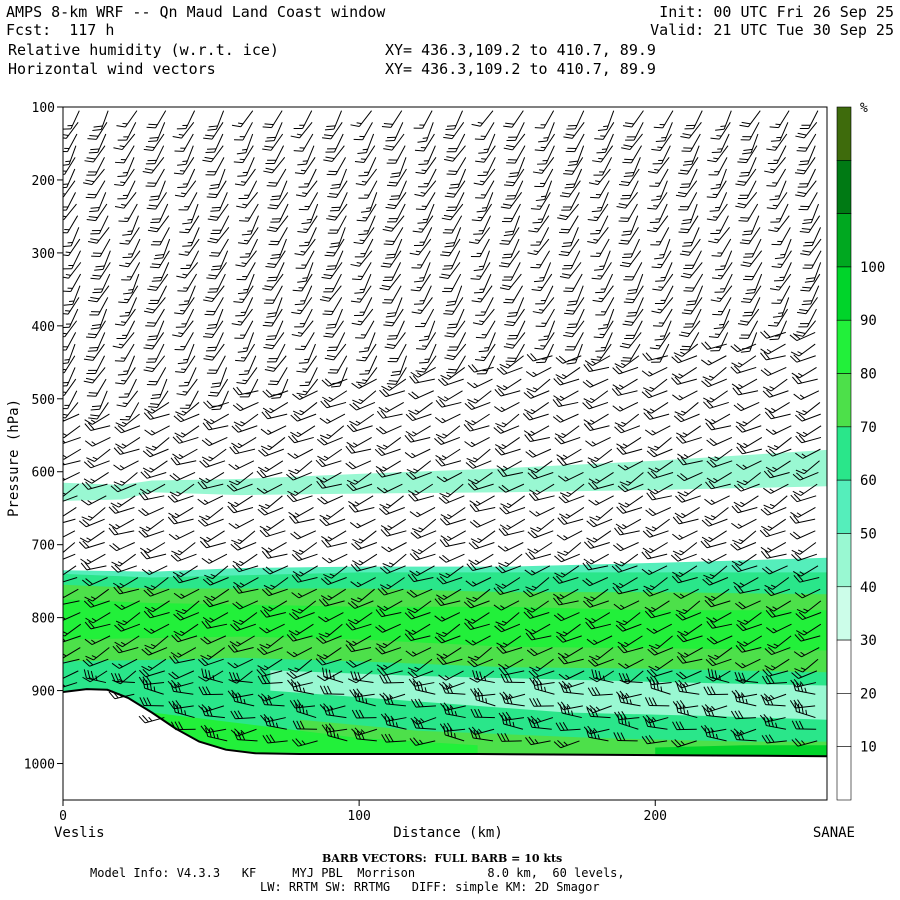 The width and height of the screenshot is (900, 900). What do you see at coordinates (94, 397) in the screenshot?
I see `wind-profile` at bounding box center [94, 397].